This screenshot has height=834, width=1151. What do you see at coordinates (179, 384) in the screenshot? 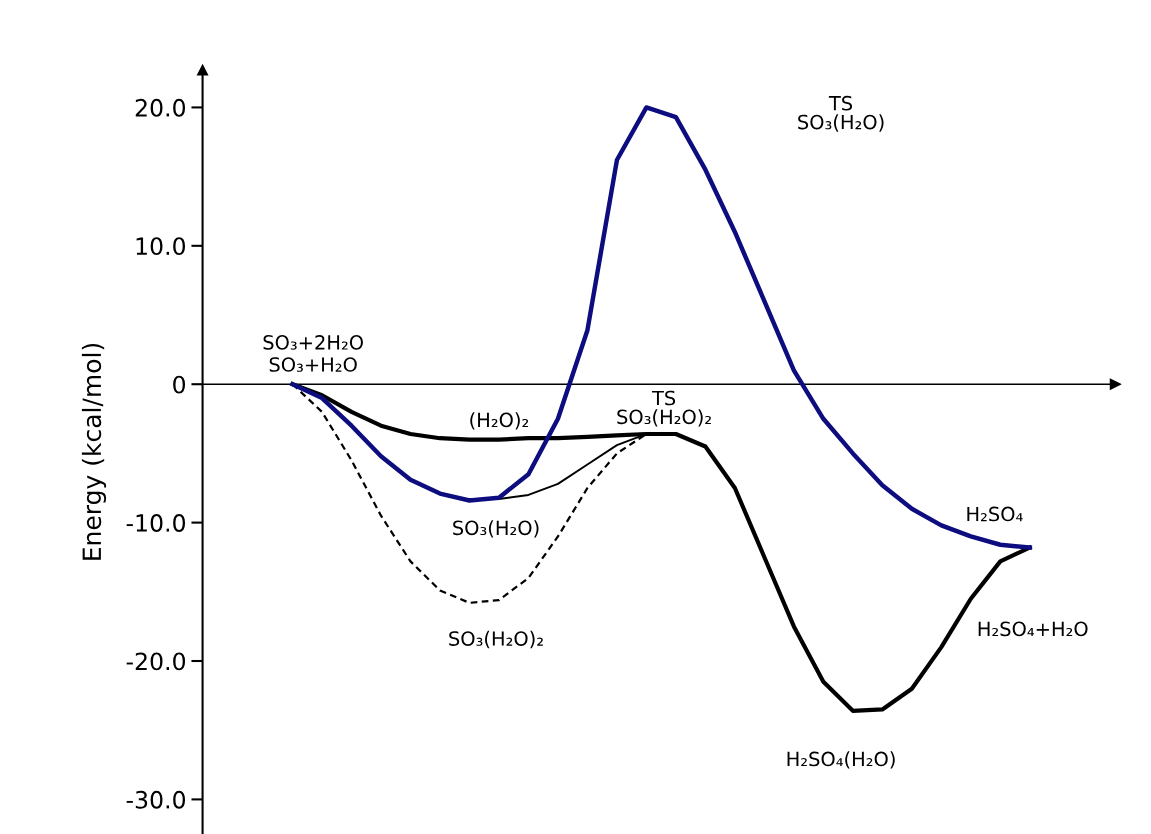
I see `y-tick-label: 0` at bounding box center [179, 384].